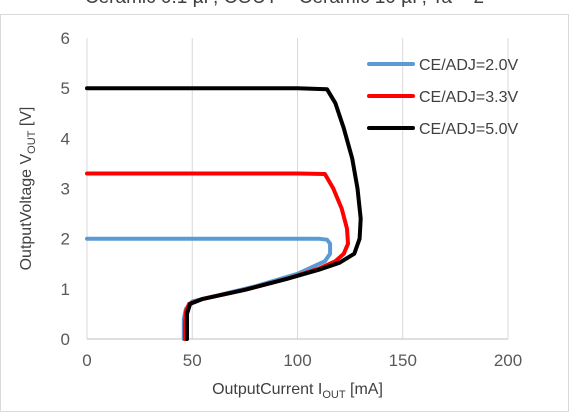  What do you see at coordinates (65, 339) in the screenshot?
I see `y-tick-label: 0` at bounding box center [65, 339].